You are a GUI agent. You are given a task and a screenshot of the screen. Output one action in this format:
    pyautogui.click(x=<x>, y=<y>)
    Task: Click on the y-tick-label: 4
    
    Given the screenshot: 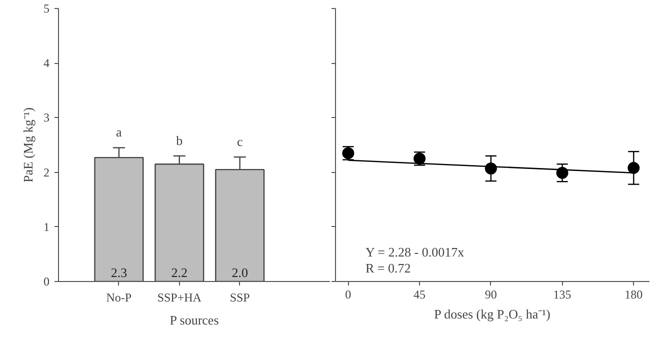 What is the action you would take?
    pyautogui.click(x=47, y=63)
    